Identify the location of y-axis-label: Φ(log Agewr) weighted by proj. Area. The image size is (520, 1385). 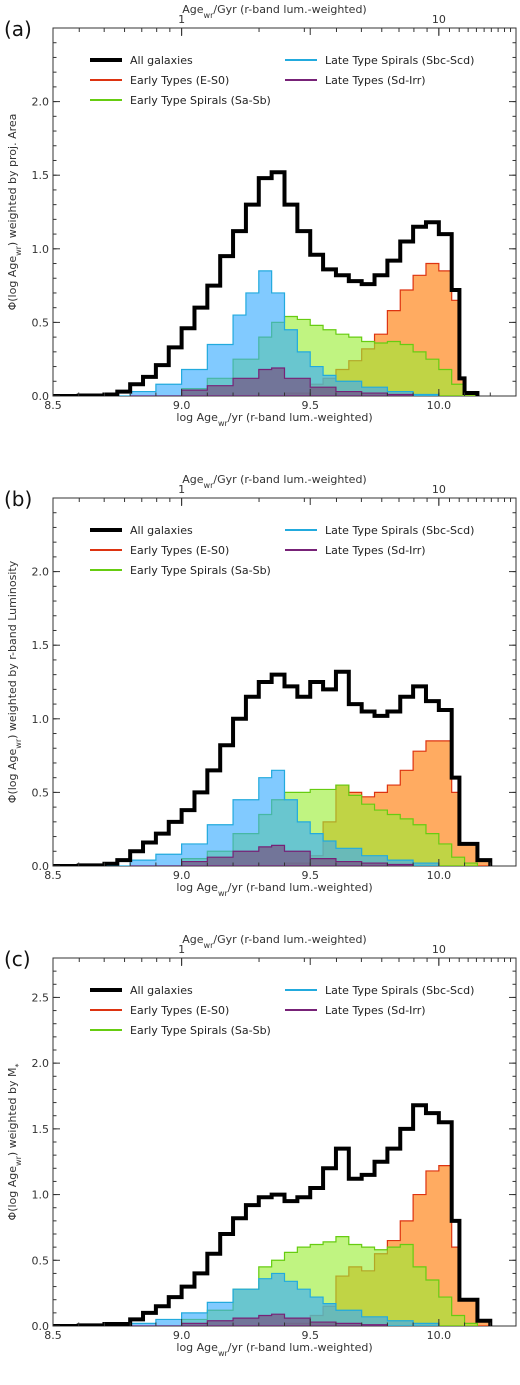
(14, 212).